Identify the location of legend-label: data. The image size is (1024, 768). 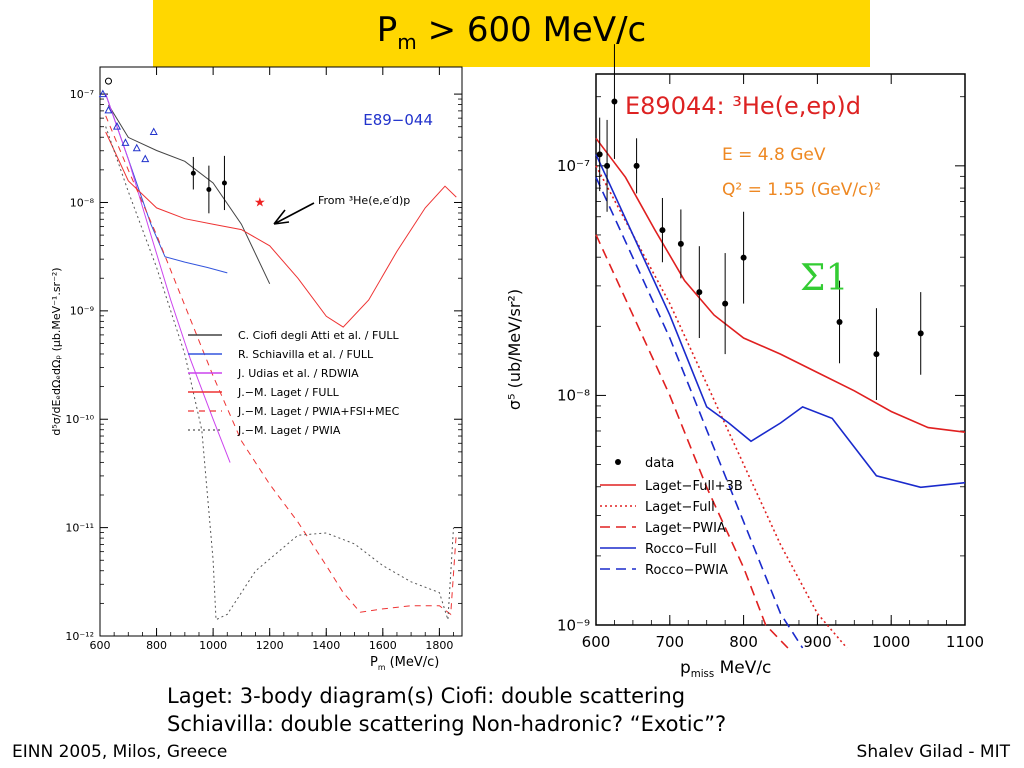
(659, 463).